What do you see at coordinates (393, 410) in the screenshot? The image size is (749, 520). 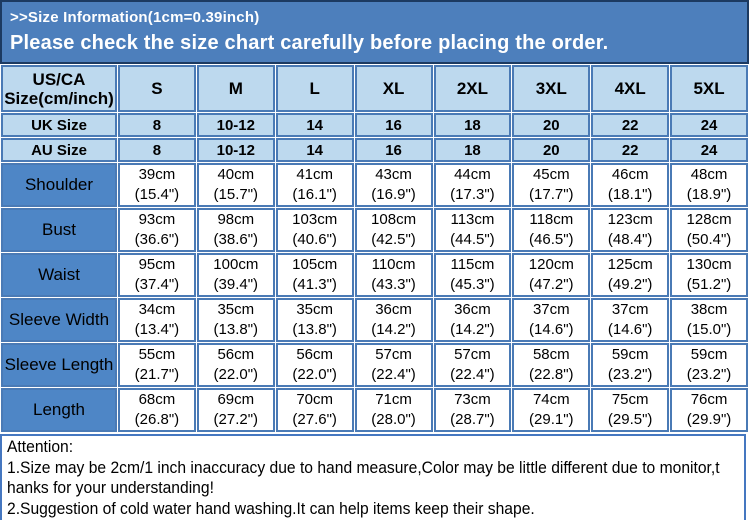 I see `measurement-value-cell: 71cm (28.0")` at bounding box center [393, 410].